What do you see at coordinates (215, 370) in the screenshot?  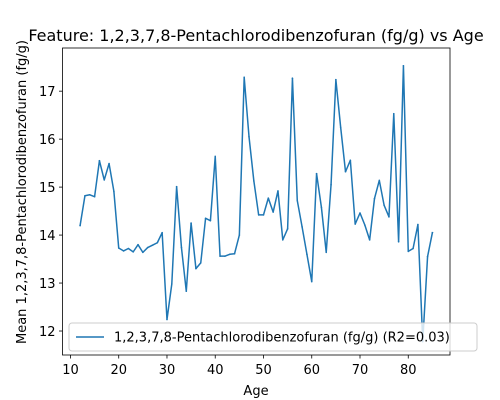 I see `x-tick-label: 40` at bounding box center [215, 370].